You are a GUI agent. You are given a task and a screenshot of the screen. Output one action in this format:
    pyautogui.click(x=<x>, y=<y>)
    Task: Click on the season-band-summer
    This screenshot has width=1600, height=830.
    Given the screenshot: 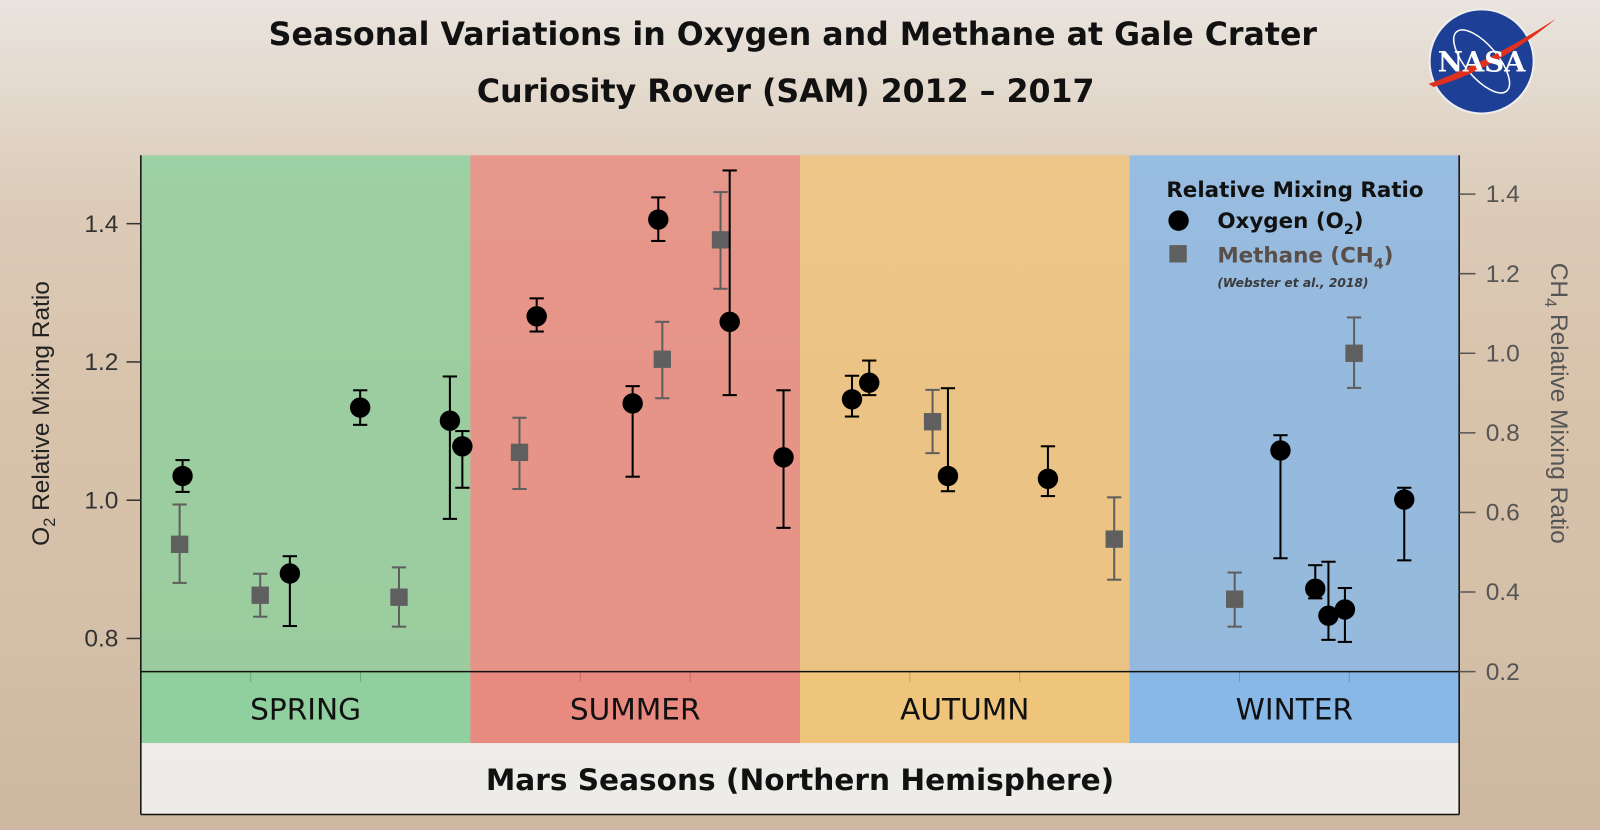 What is the action you would take?
    pyautogui.click(x=635, y=413)
    